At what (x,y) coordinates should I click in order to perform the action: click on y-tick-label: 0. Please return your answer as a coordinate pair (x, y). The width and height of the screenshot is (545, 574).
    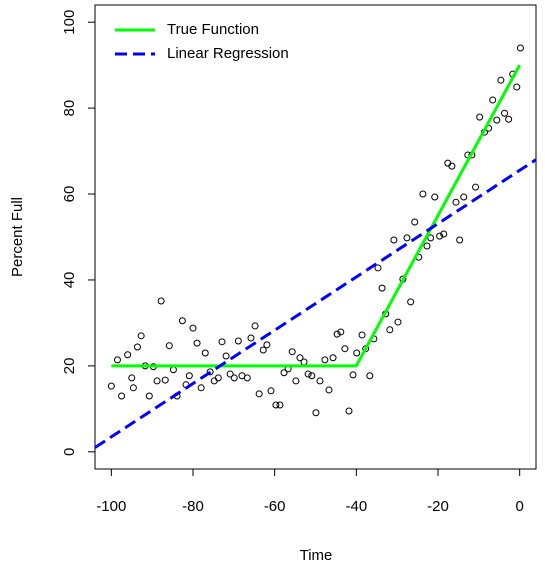
    Looking at the image, I should click on (69, 452).